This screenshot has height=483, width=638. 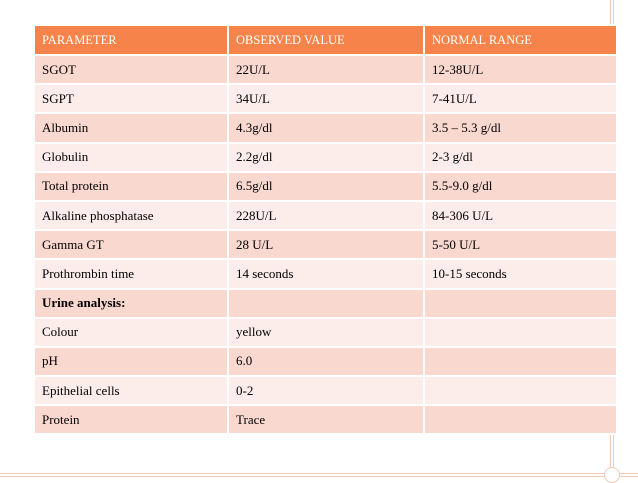 I want to click on cell-observed: 6.5g/dl, so click(x=326, y=186).